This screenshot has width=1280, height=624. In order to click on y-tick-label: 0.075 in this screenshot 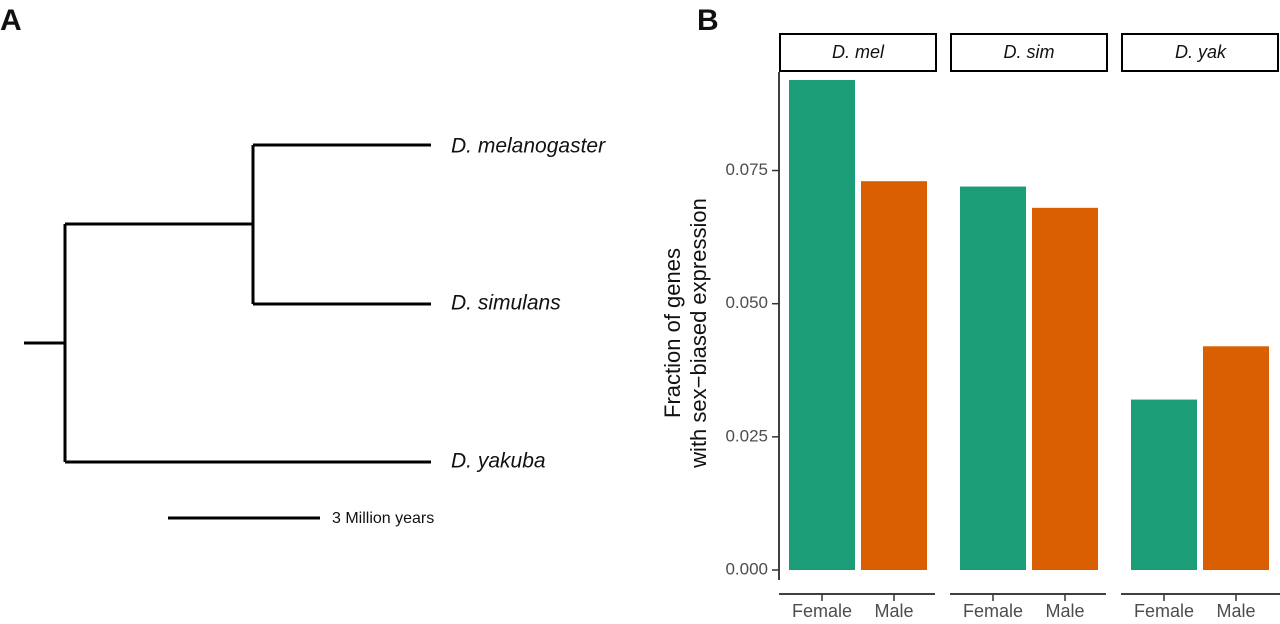, I will do `click(746, 169)`.